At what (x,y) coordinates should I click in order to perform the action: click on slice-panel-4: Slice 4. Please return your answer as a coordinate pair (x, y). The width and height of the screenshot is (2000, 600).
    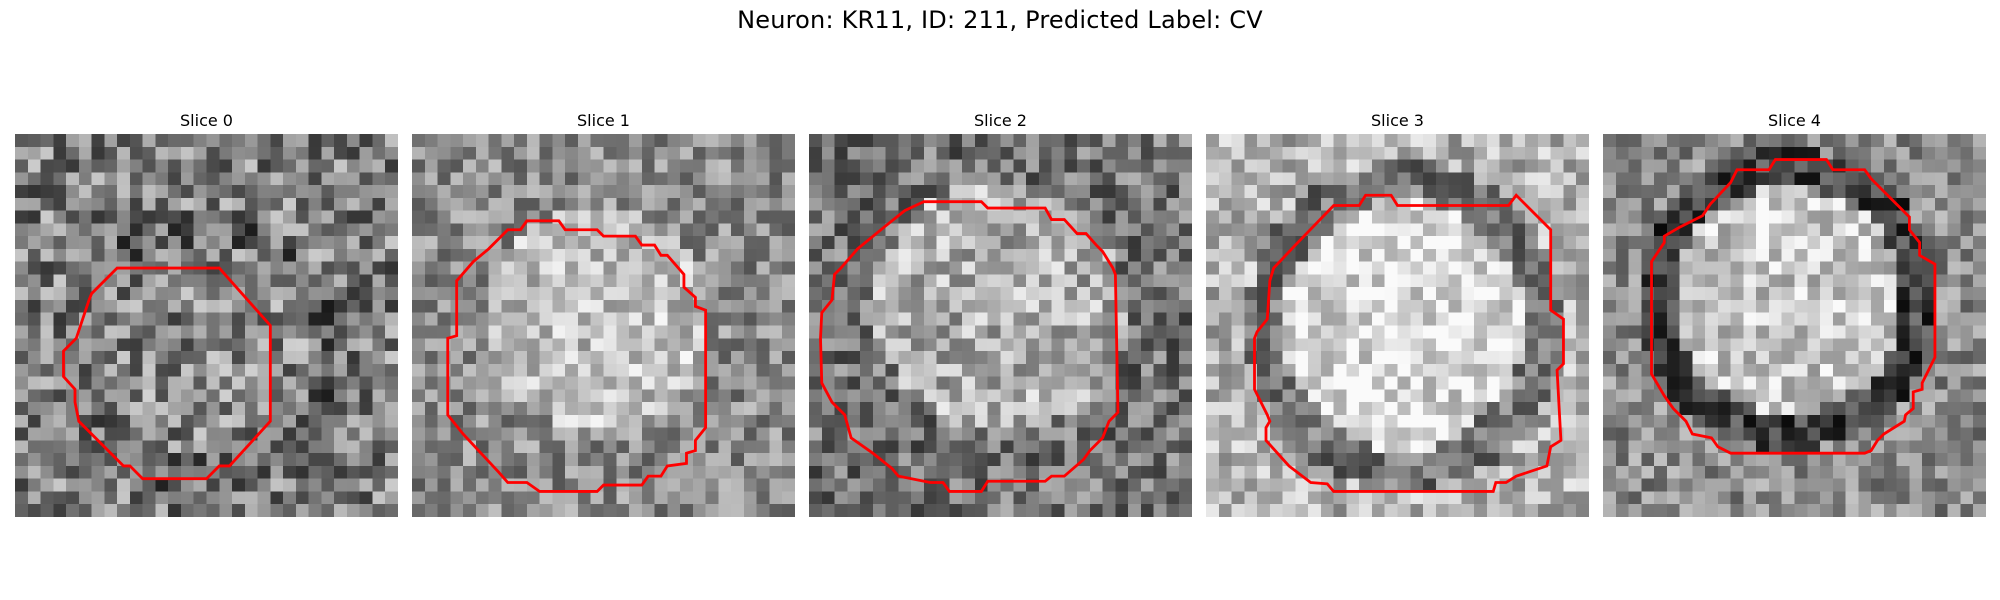
    Looking at the image, I should click on (1794, 312).